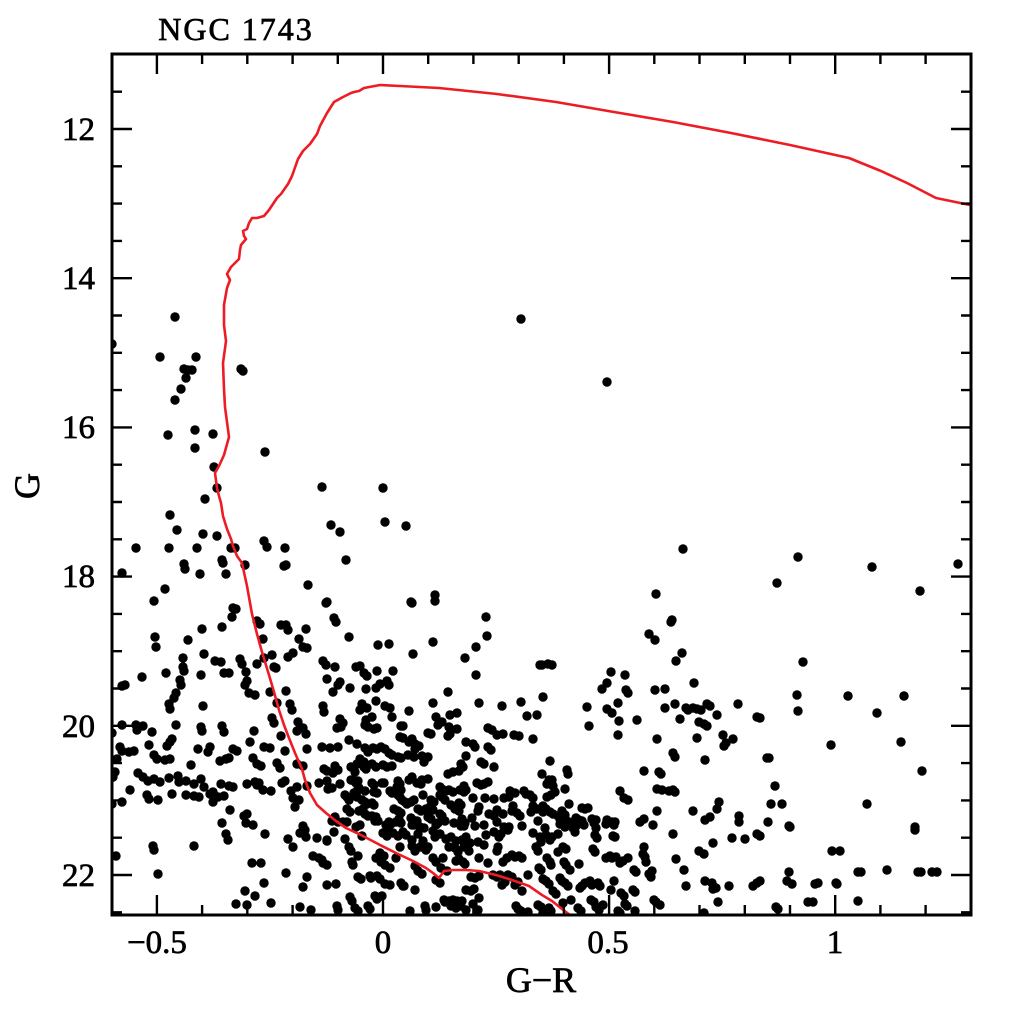 The height and width of the screenshot is (1024, 1024). Describe the element at coordinates (236, 29) in the screenshot. I see `svg-text: NGC 1743` at that location.